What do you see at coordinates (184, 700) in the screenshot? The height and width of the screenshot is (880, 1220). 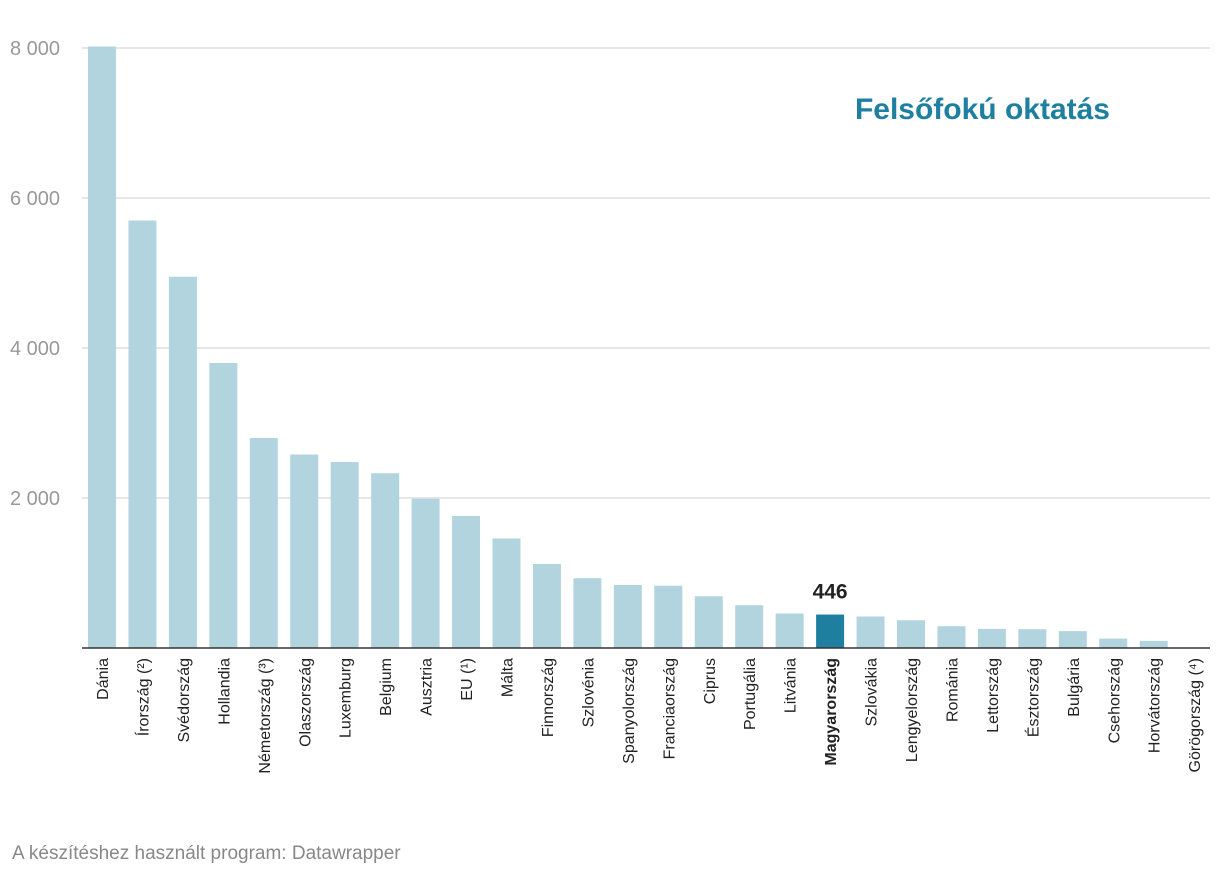 I see `category-label: Svédország` at bounding box center [184, 700].